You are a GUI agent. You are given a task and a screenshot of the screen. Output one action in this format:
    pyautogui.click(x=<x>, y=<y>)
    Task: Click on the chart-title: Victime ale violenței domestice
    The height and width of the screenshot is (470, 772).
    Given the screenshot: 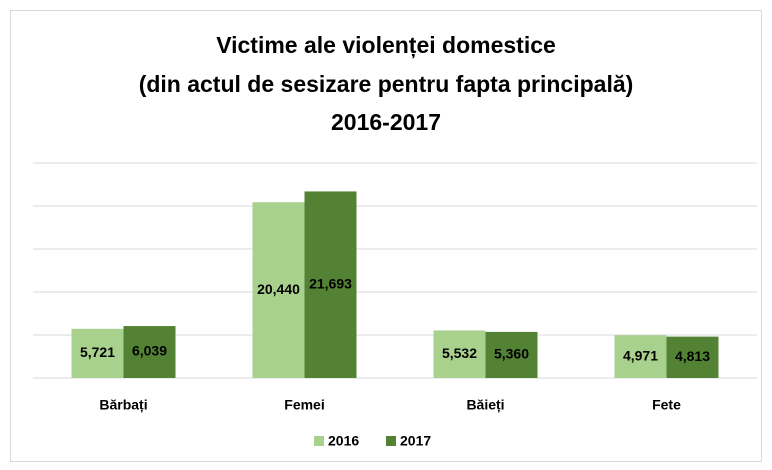 What is the action you would take?
    pyautogui.click(x=386, y=45)
    